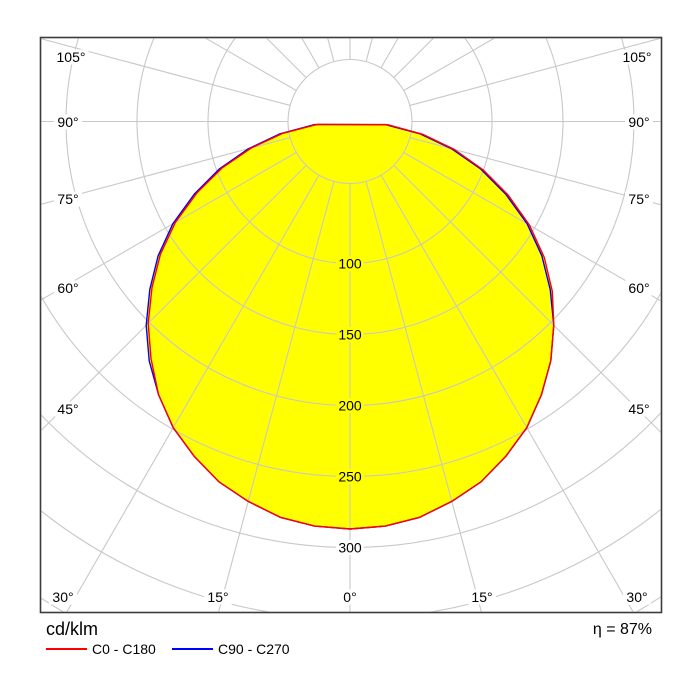 The width and height of the screenshot is (700, 700). I want to click on angle-label-left: 105°, so click(71, 57).